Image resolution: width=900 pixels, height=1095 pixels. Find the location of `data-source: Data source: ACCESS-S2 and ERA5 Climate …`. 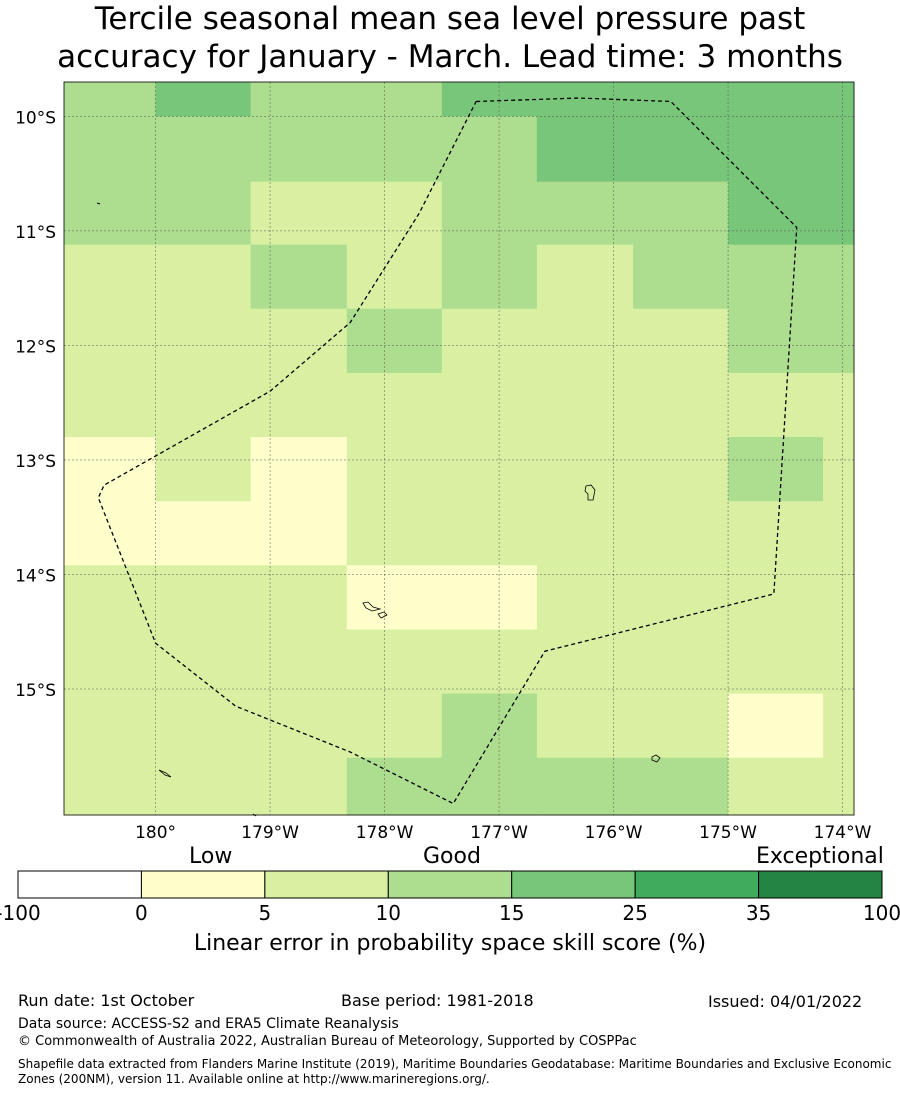

data-source: Data source: ACCESS-S2 and ERA5 Climate … is located at coordinates (208, 1024).